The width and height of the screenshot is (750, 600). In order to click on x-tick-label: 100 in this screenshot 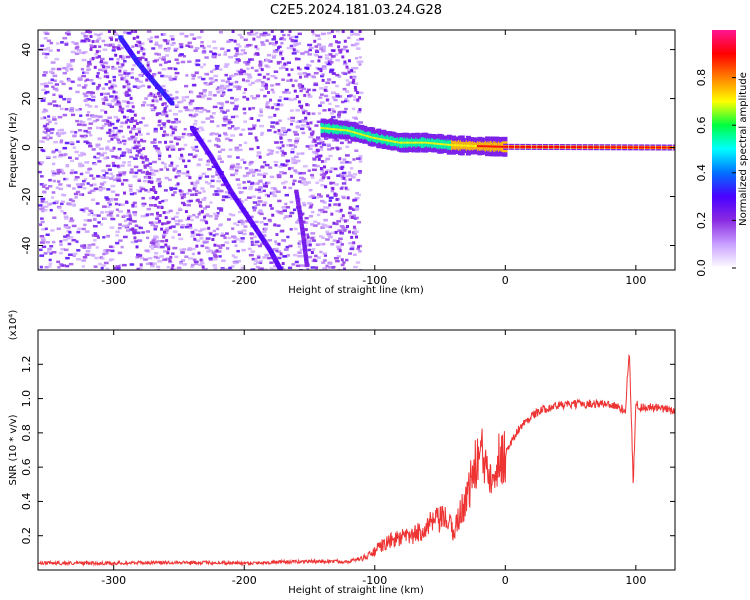, I will do `click(635, 580)`.